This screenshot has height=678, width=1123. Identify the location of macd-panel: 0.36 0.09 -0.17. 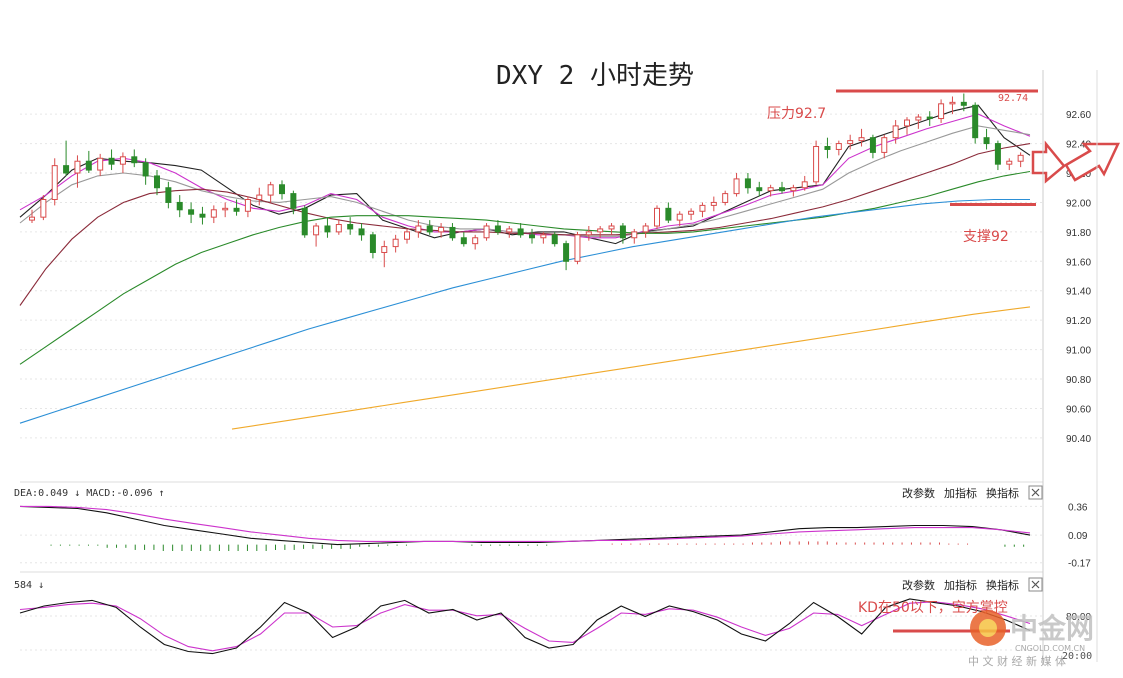
(555, 536).